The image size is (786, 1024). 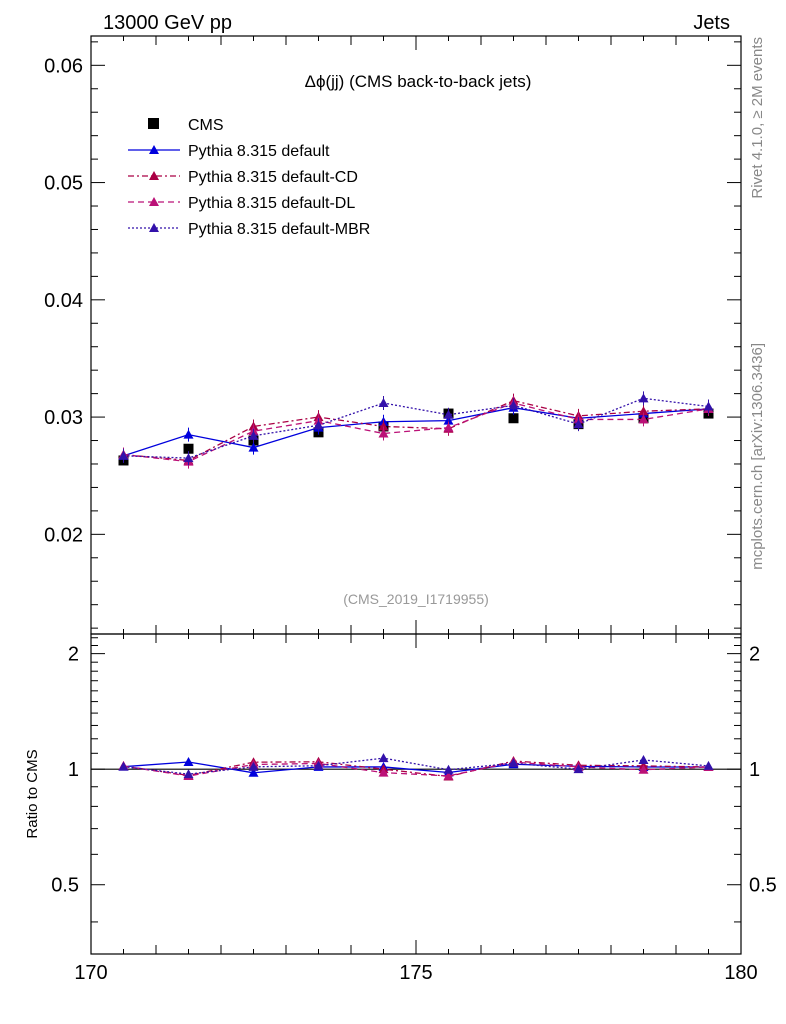 I want to click on ratio-tick-label: 2, so click(x=73, y=655).